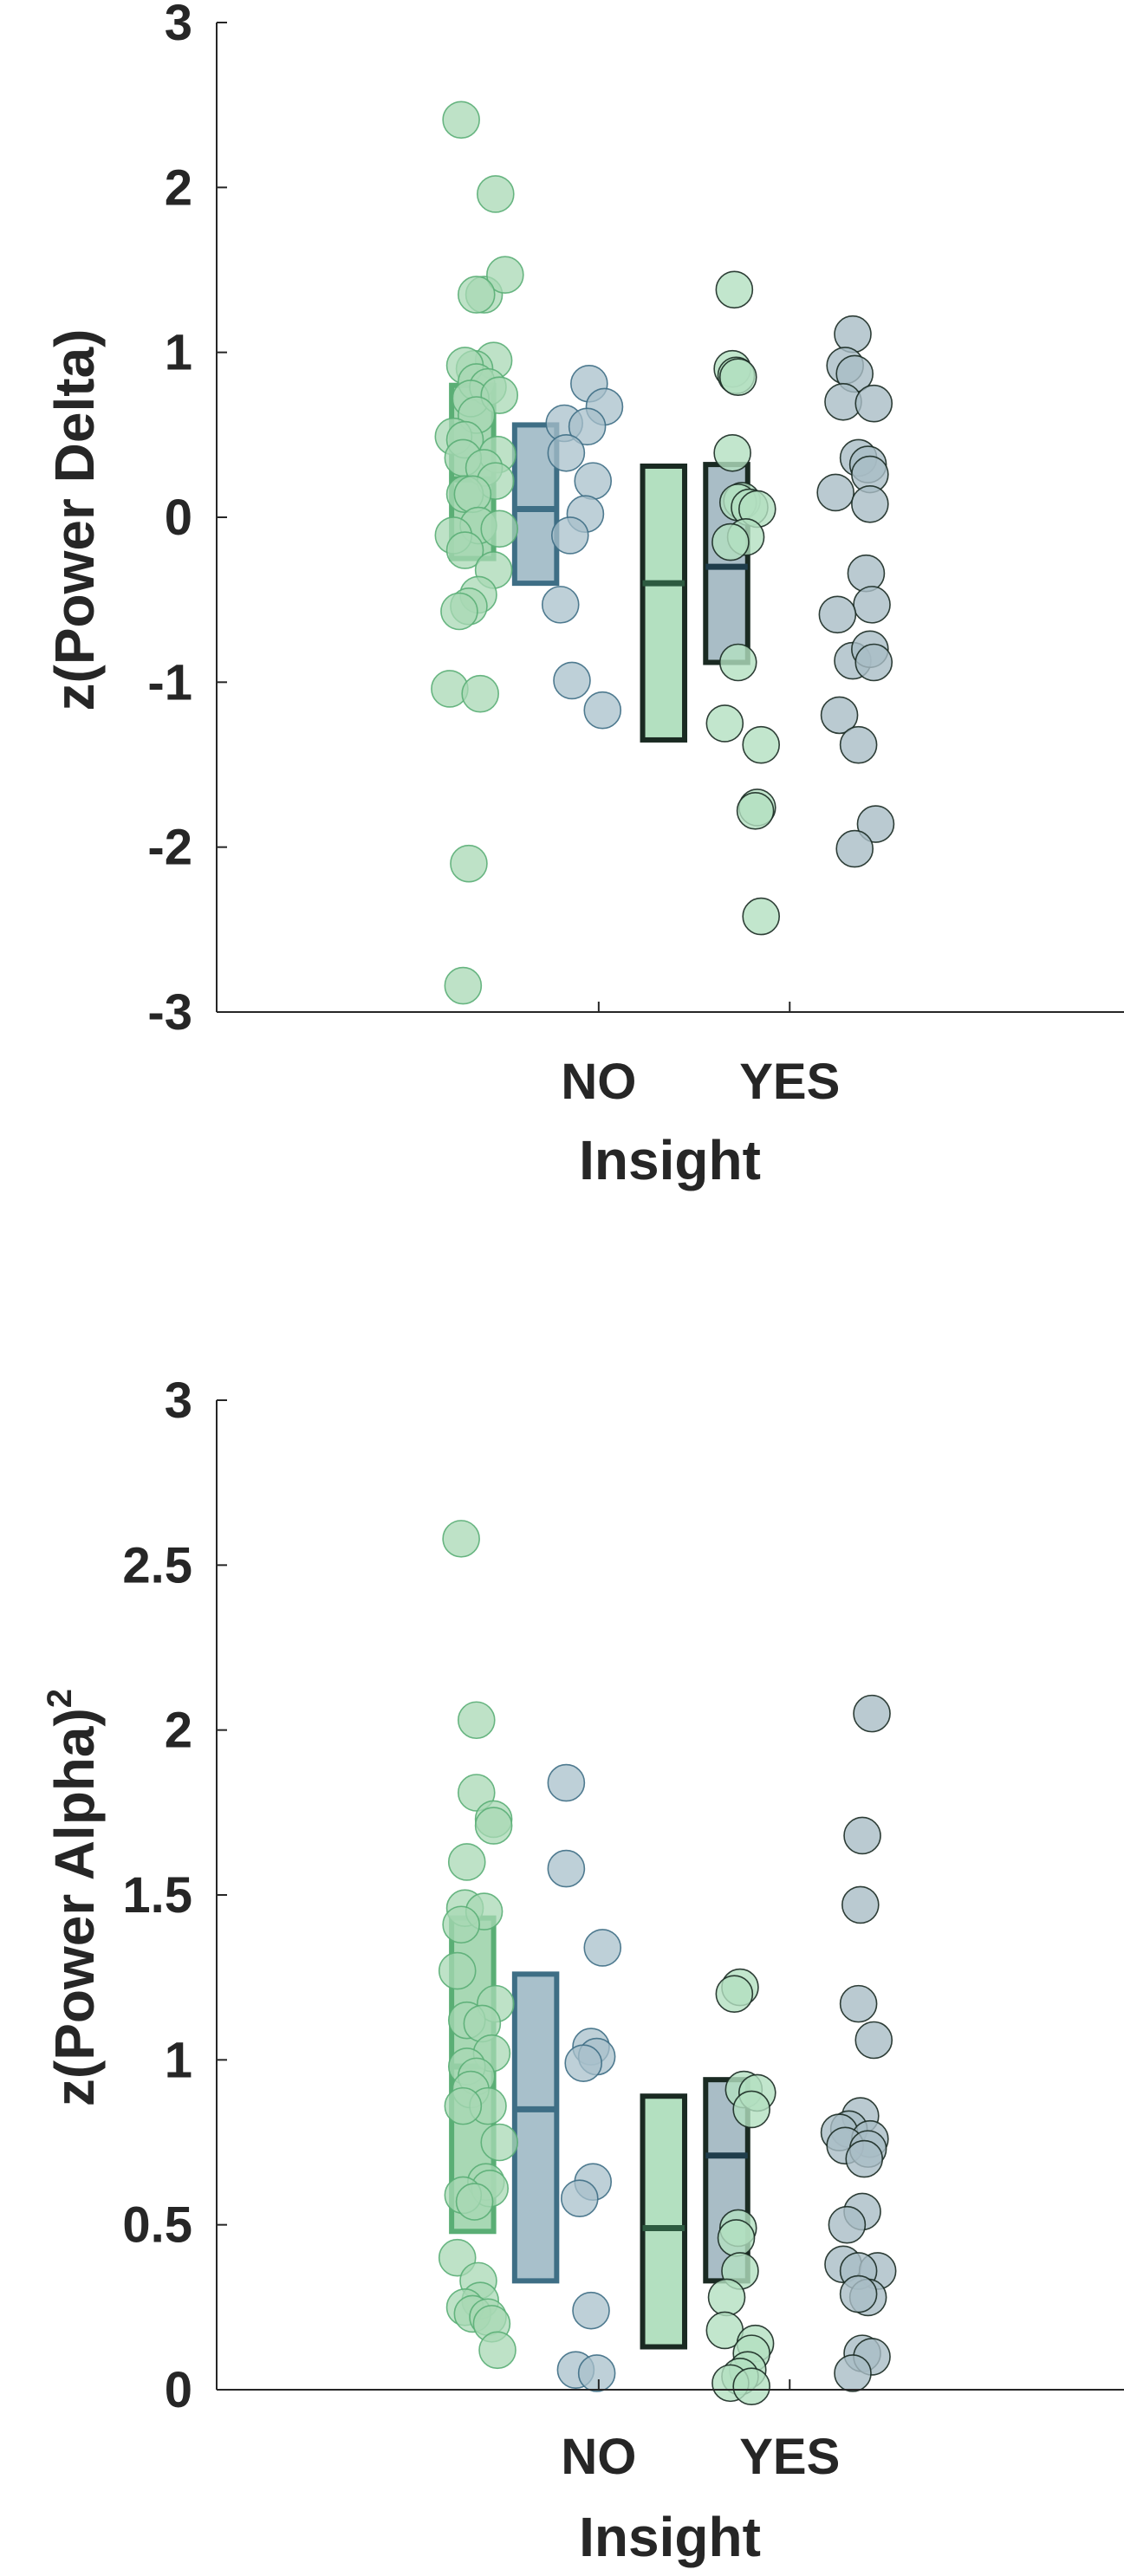 This screenshot has width=1124, height=2576. I want to click on y-tick-label: -2, so click(169, 848).